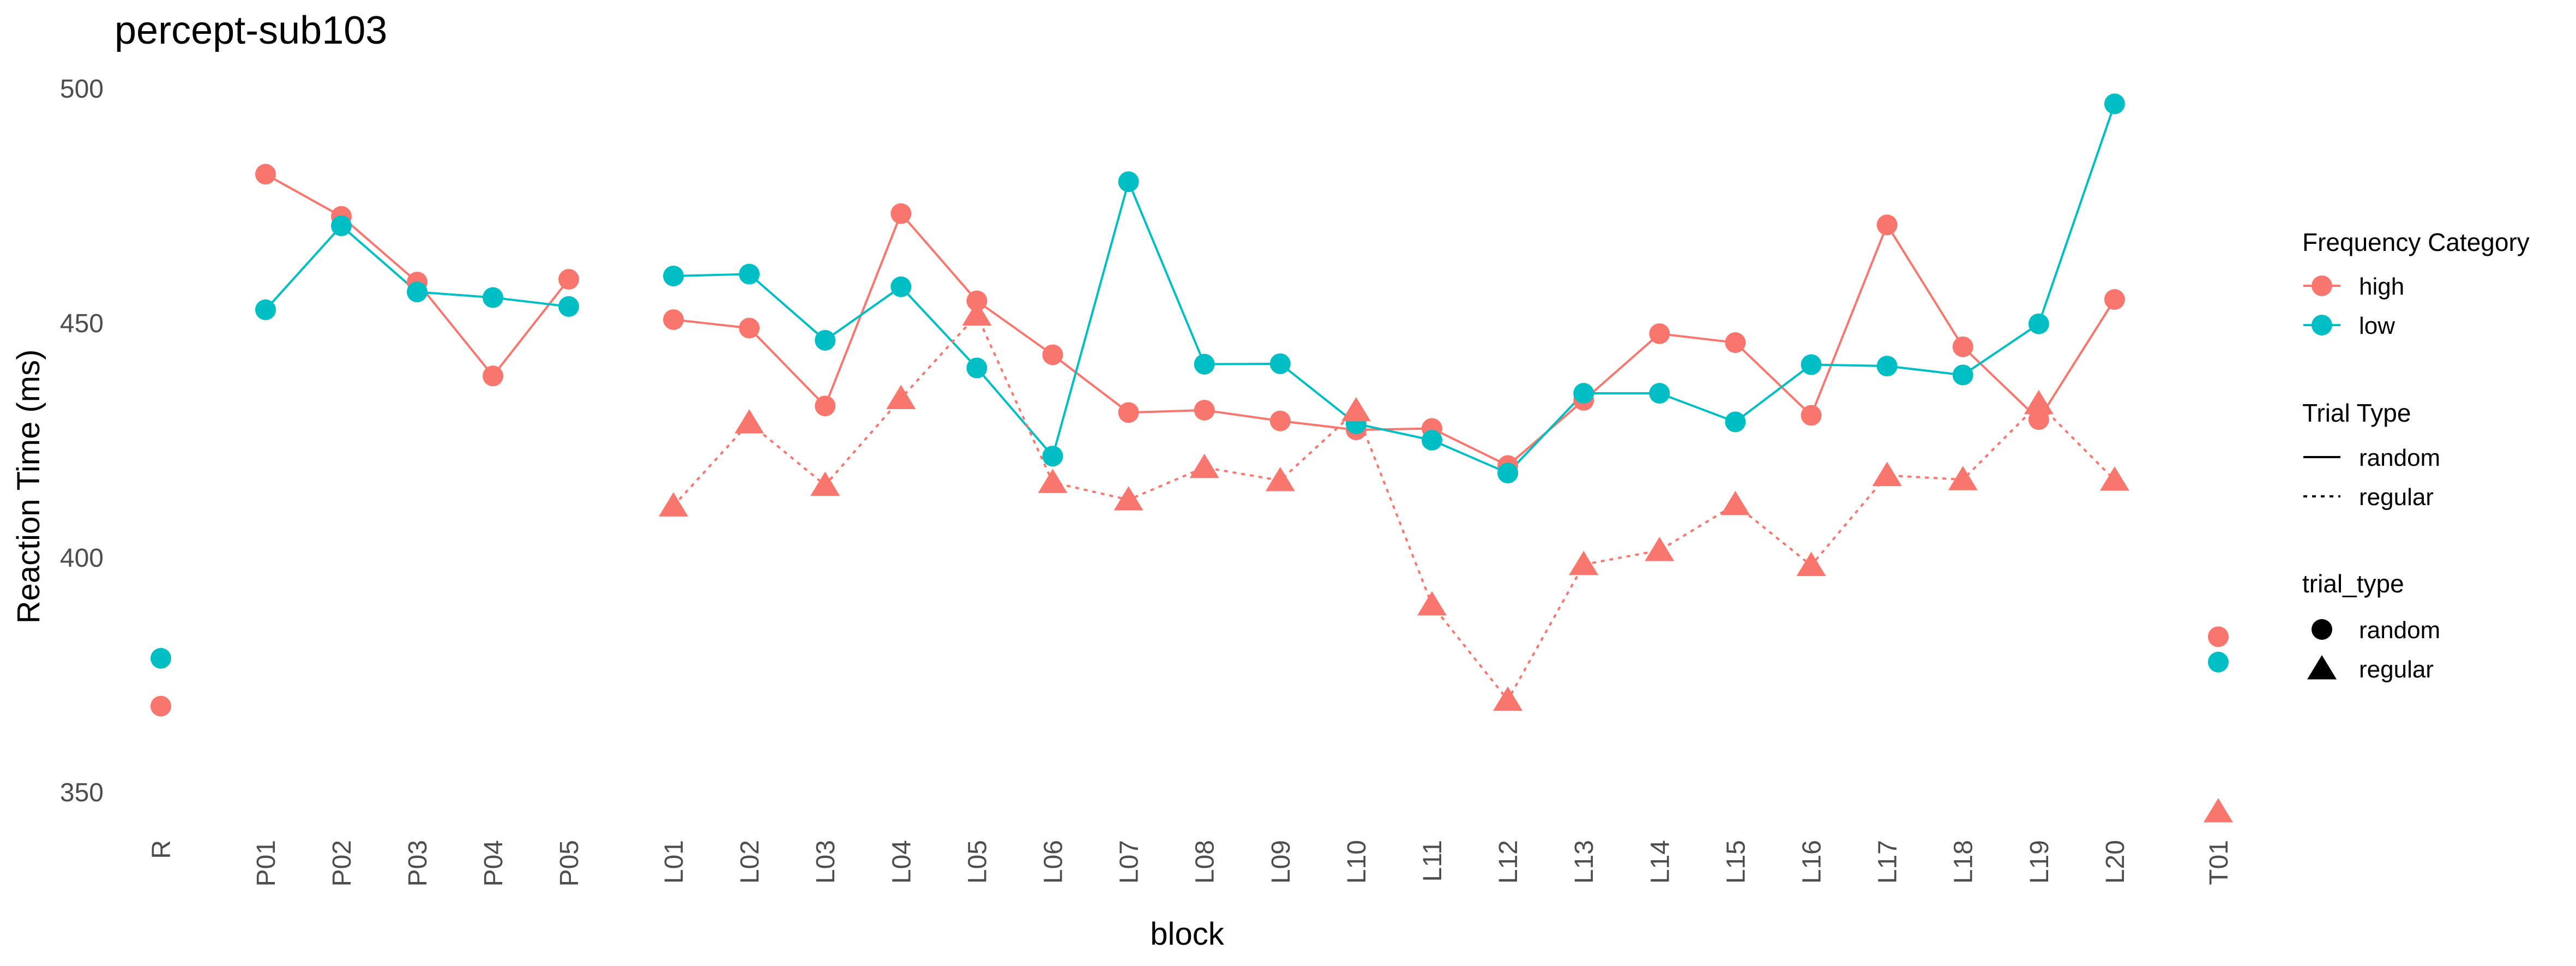  I want to click on x-tick-label: L01, so click(674, 862).